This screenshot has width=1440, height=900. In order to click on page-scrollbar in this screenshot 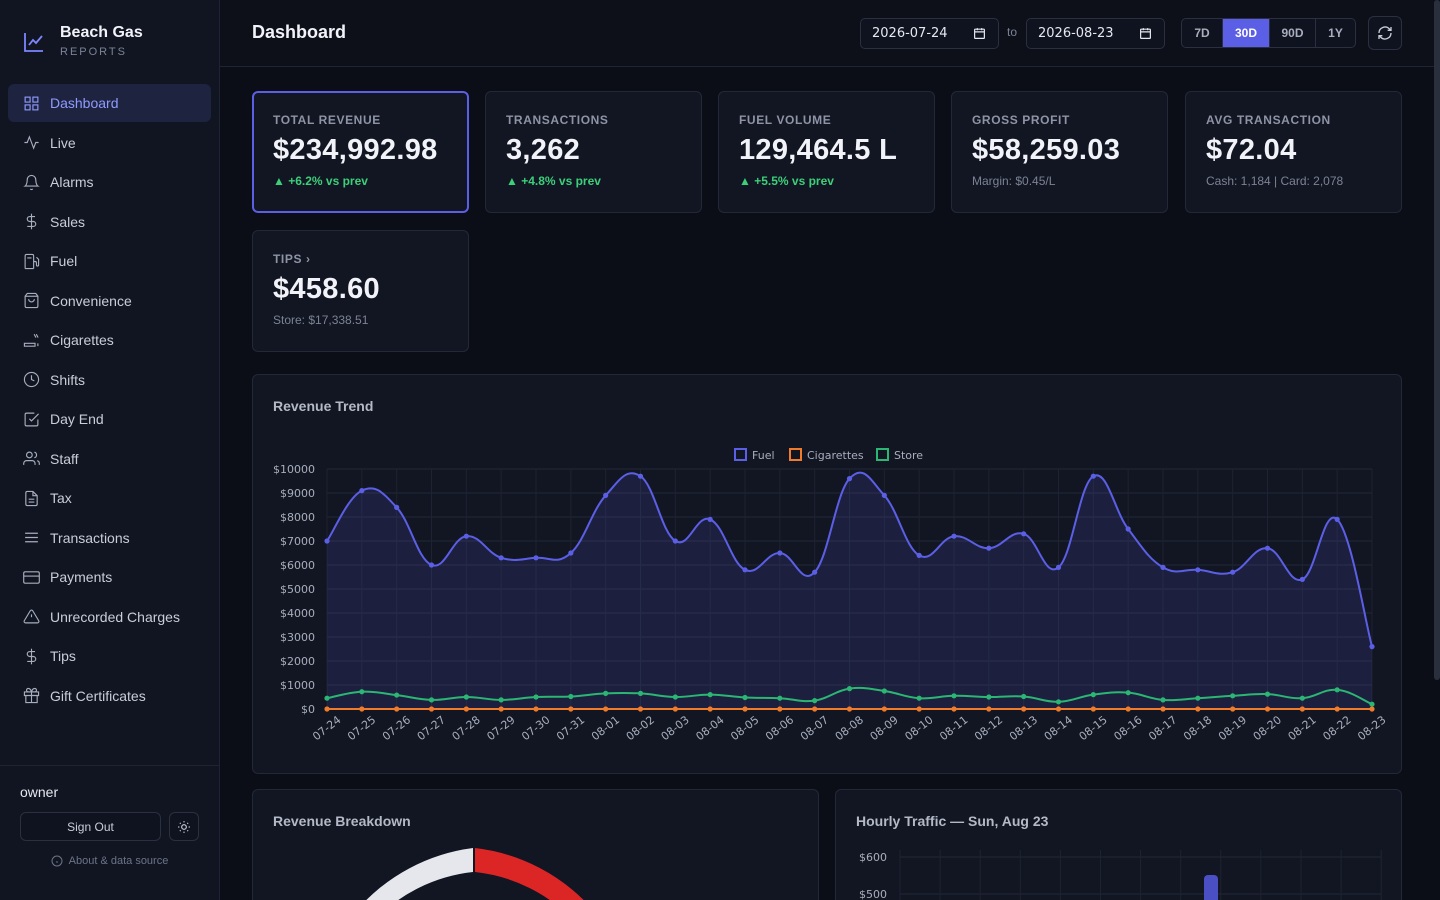, I will do `click(1437, 340)`.